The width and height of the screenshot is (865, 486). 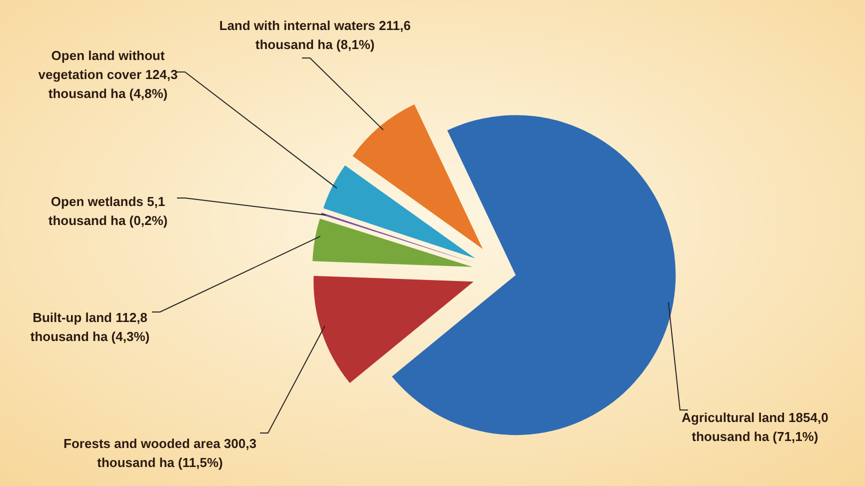 I want to click on slice-label: Open land without vegetation cover 124,3 thousand ha (4,8%), so click(x=108, y=74).